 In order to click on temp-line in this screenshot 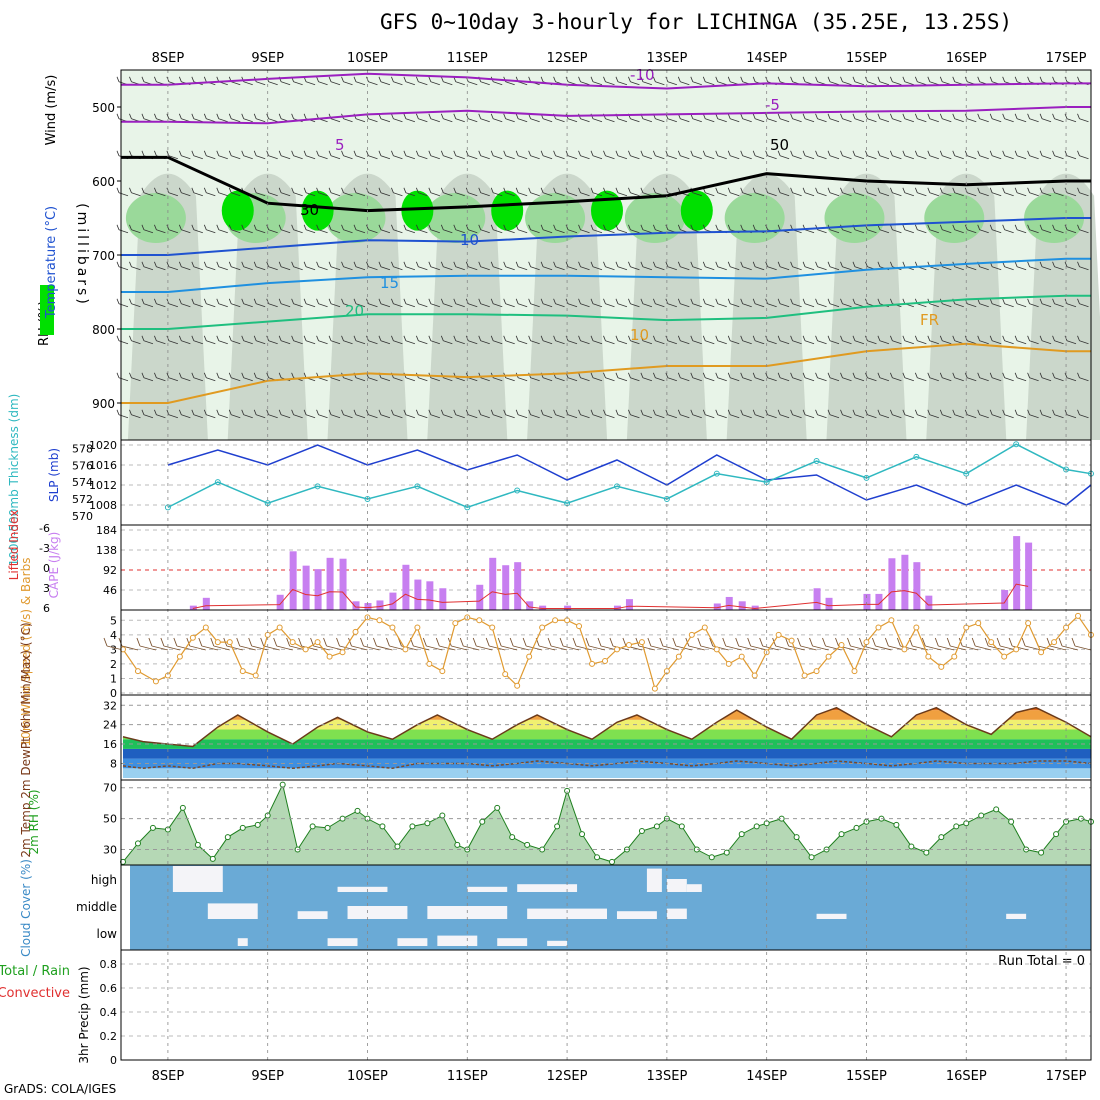, I will do `click(607, 727)`.